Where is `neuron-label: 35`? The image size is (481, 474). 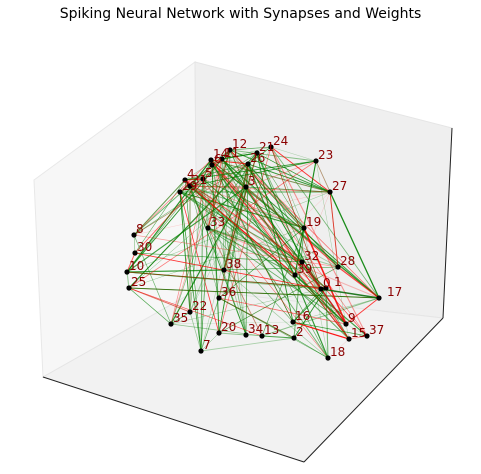 neuron-label: 35 is located at coordinates (180, 318).